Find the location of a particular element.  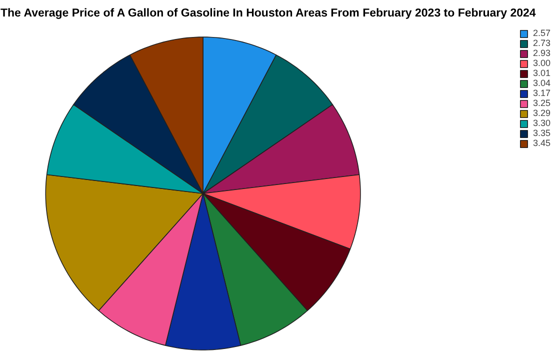

legend-label: 2.73 is located at coordinates (542, 43).